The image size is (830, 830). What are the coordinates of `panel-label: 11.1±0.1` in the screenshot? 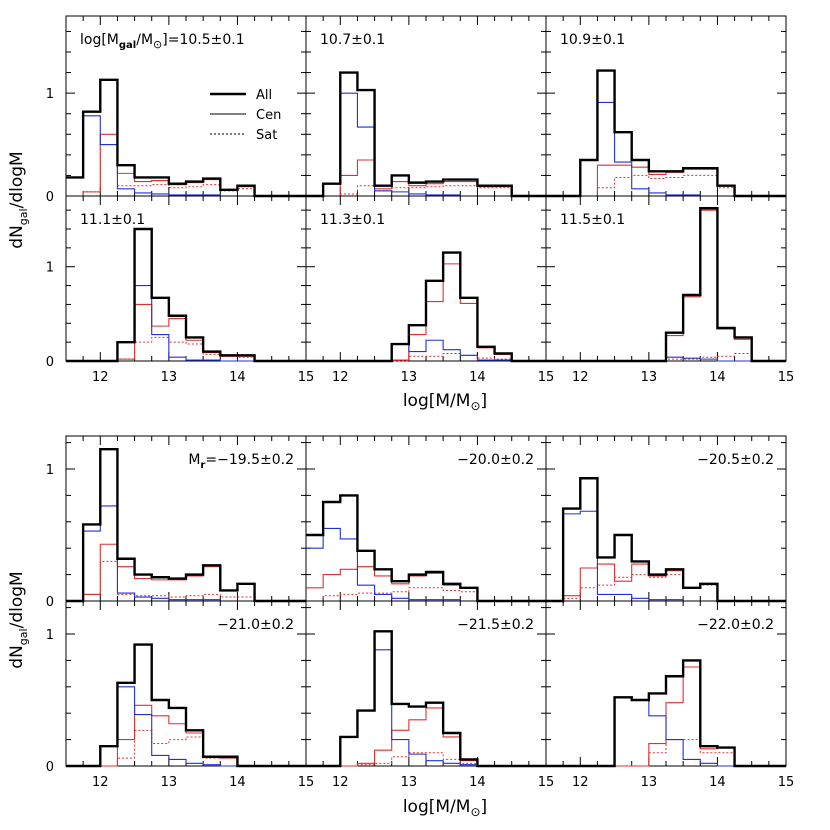 It's located at (112, 220).